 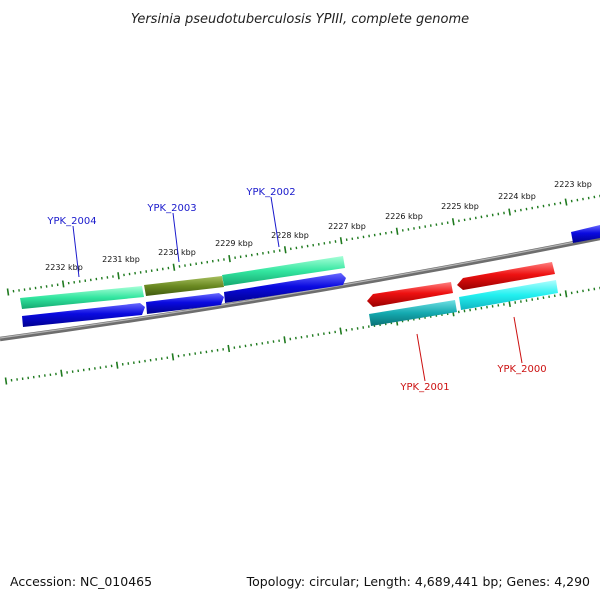 I want to click on scale-label-2231: 2231 kbp, so click(x=121, y=259).